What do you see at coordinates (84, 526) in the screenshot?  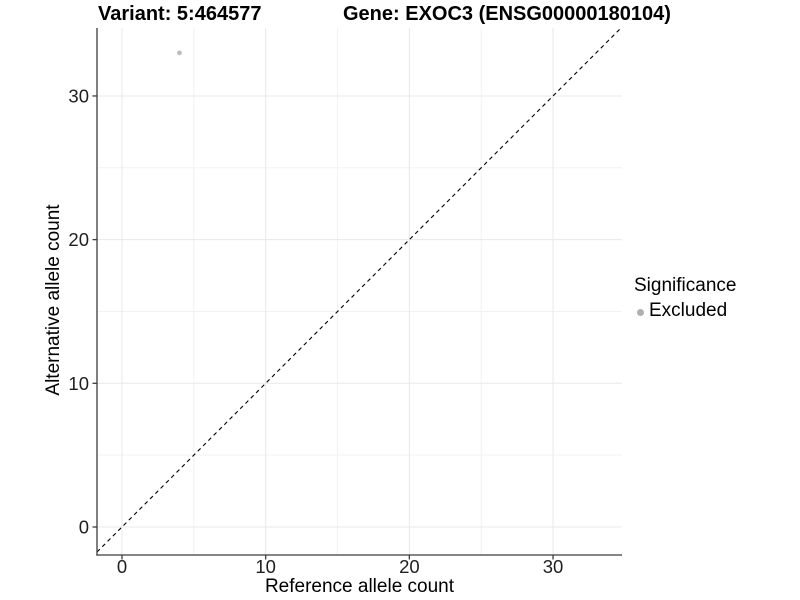 I see `y-tick-label: 0` at bounding box center [84, 526].